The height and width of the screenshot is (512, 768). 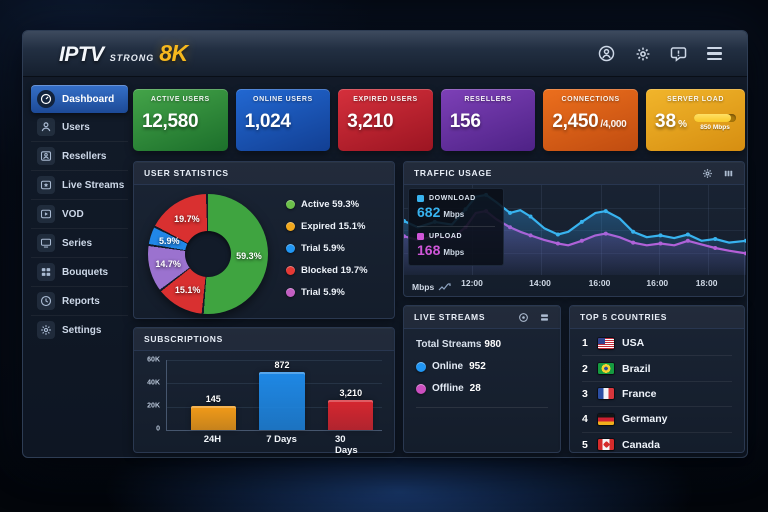 What do you see at coordinates (183, 339) in the screenshot?
I see `panel-title: SUBSCRIPTIONS` at bounding box center [183, 339].